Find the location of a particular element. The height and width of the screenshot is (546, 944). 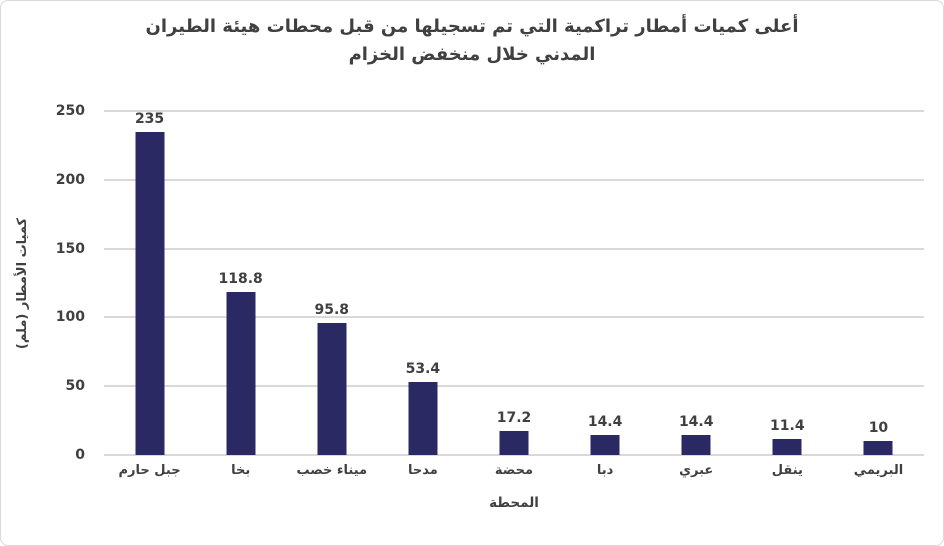

bar-slot: 53.4 is located at coordinates (422, 283).